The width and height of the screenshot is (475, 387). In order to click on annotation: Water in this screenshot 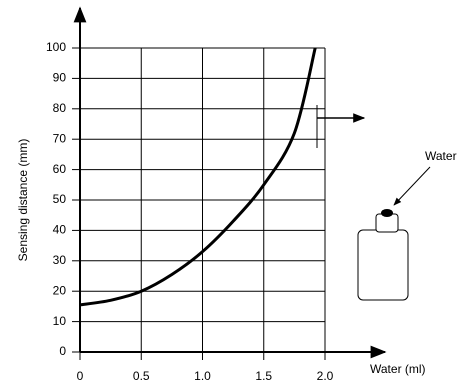, I will do `click(441, 156)`.